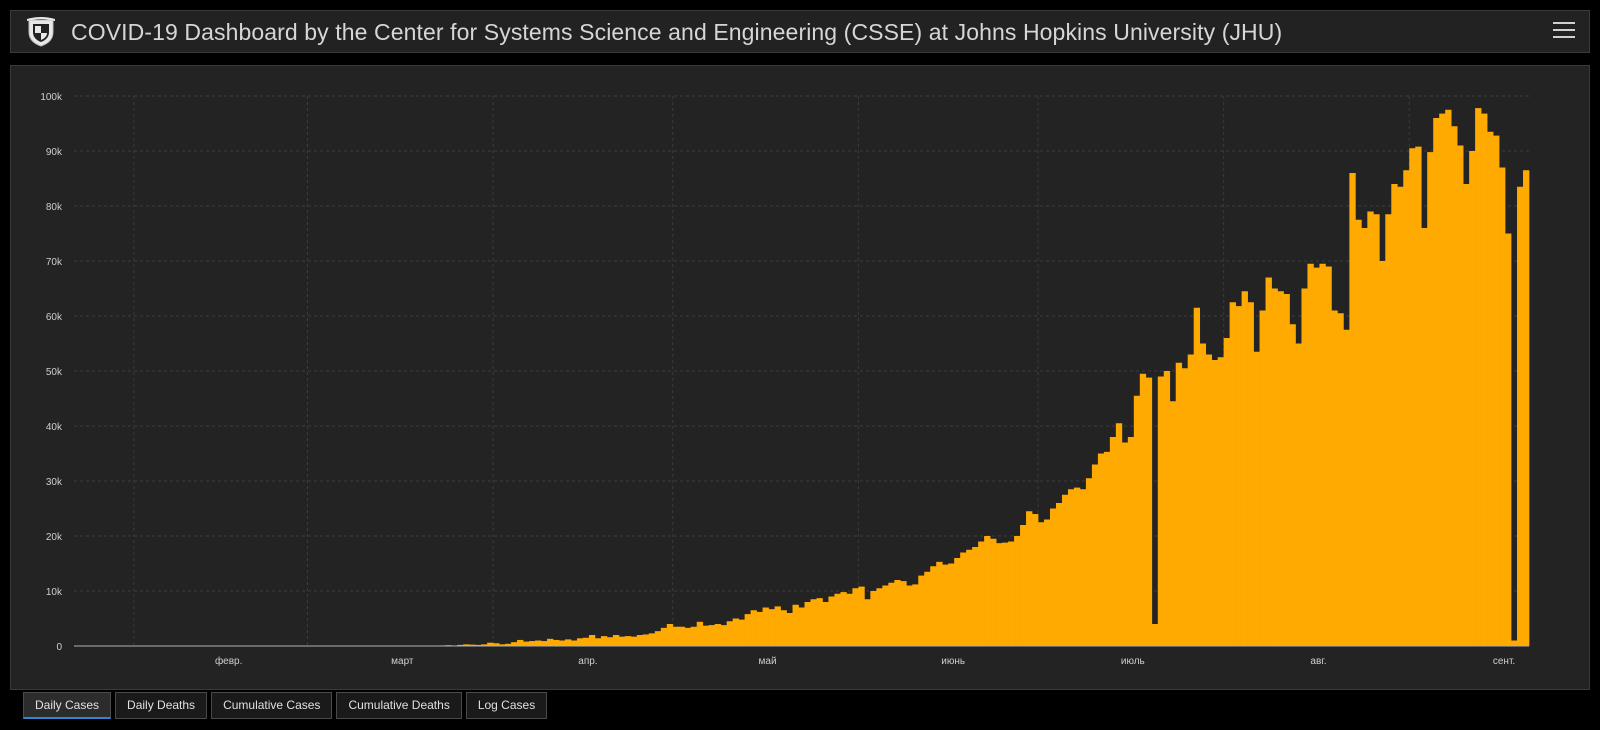 The height and width of the screenshot is (730, 1600). I want to click on tab-daily-cases: Daily Cases, so click(67, 705).